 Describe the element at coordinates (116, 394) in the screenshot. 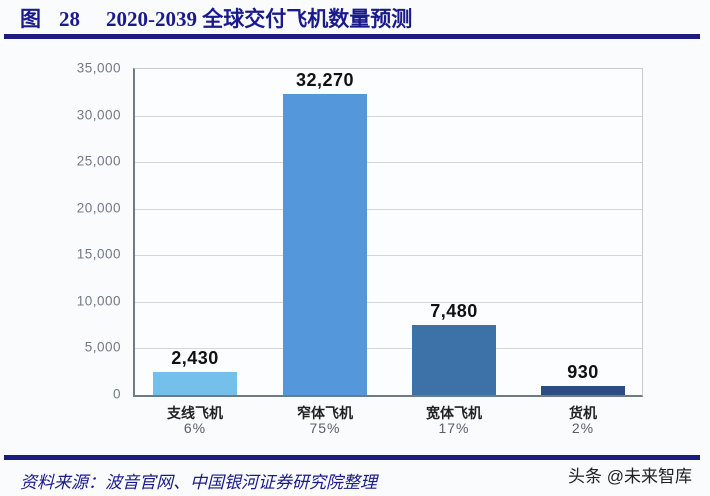

I see `y-tick-label: 0` at that location.